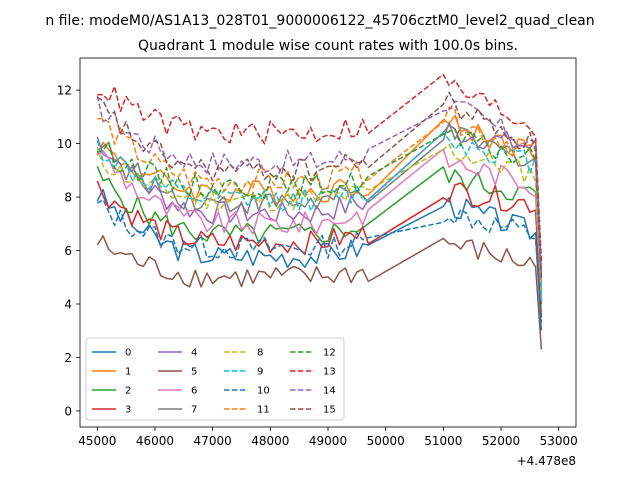  I want to click on x-tick-label: 48000, so click(270, 441).